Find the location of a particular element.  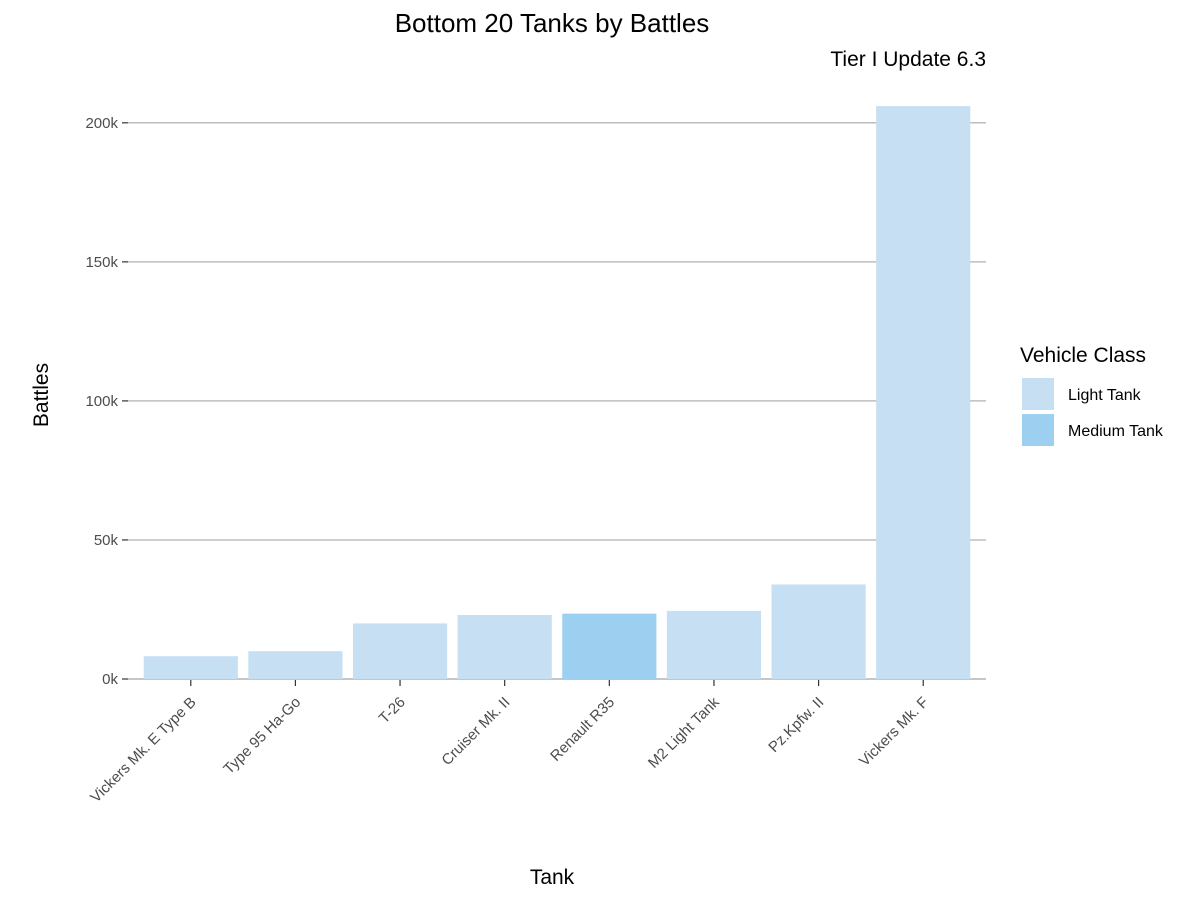

y-tick-label: 100k is located at coordinates (101, 401).